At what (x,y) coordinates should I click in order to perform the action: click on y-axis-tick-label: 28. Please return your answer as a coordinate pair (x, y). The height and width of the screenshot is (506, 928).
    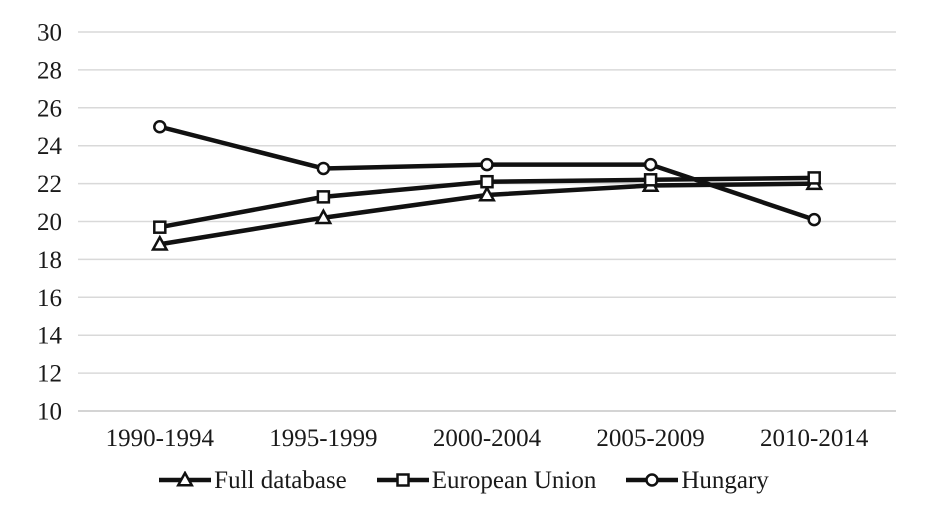
    Looking at the image, I should click on (49, 70).